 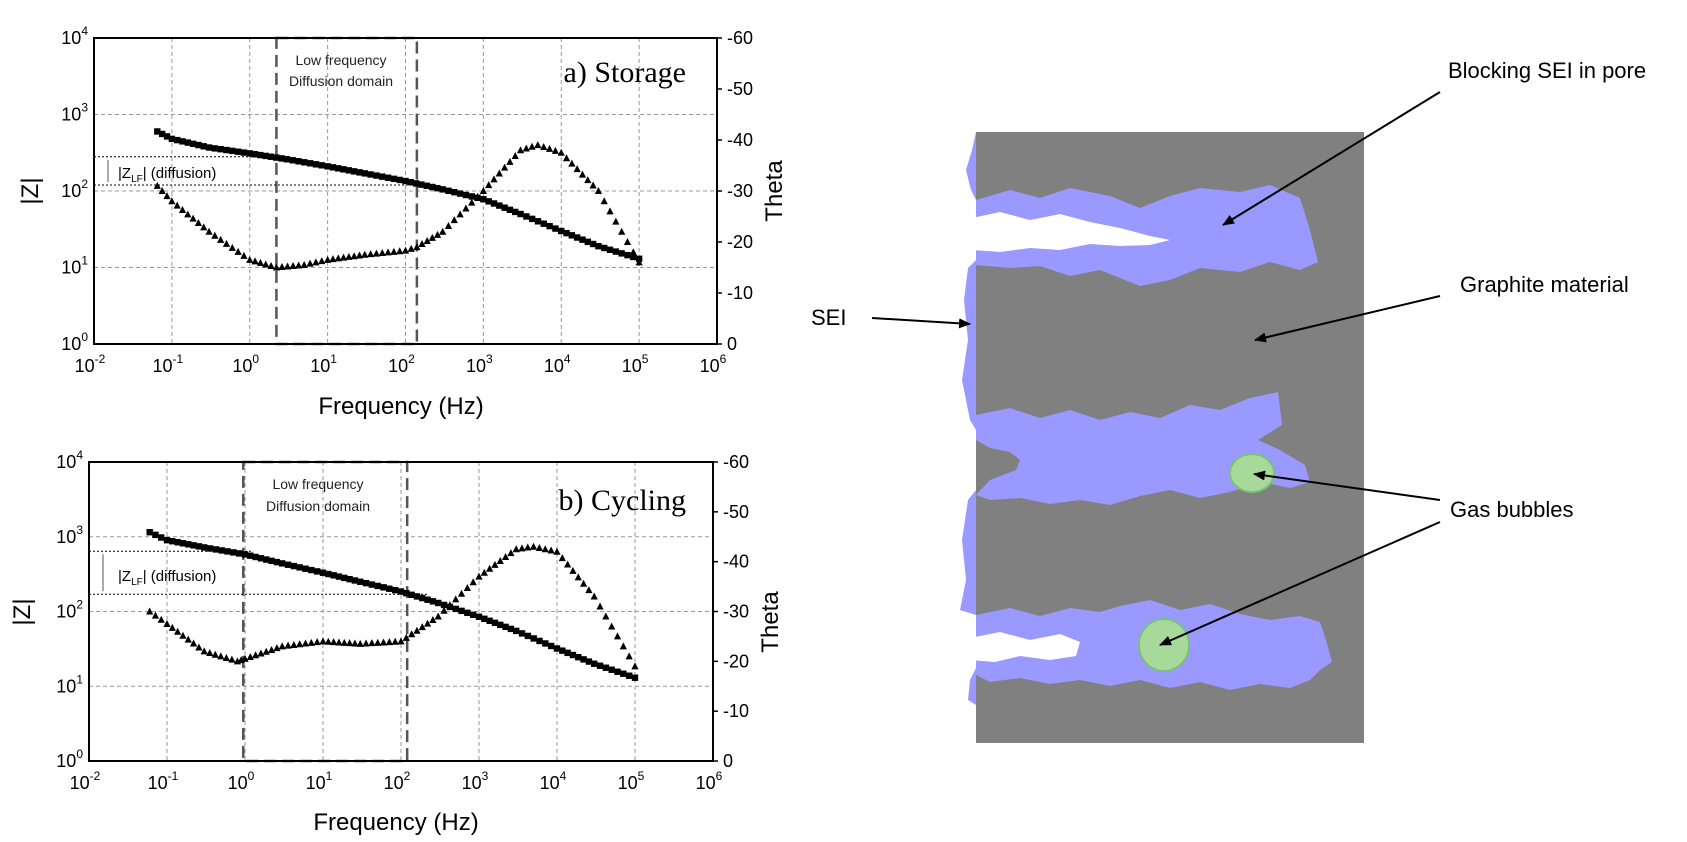 I want to click on chart-b-x-tick-label: 106, so click(x=709, y=781).